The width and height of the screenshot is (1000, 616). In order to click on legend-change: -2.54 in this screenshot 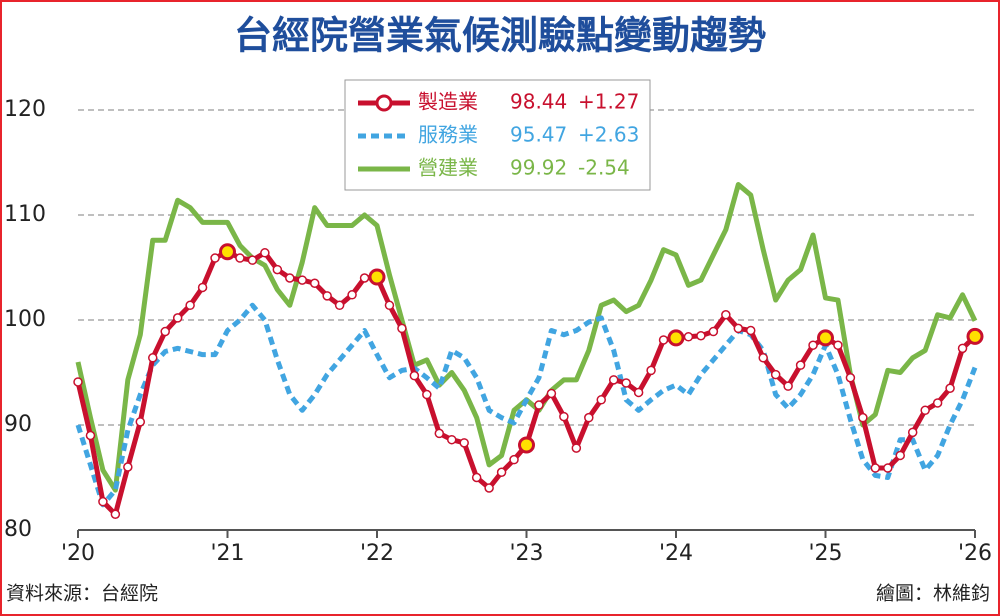, I will do `click(604, 168)`.